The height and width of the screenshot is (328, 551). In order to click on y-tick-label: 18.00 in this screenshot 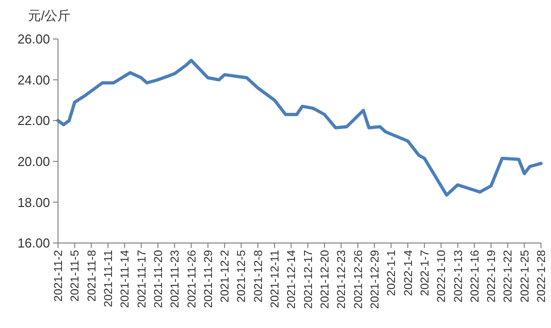, I will do `click(33, 202)`.